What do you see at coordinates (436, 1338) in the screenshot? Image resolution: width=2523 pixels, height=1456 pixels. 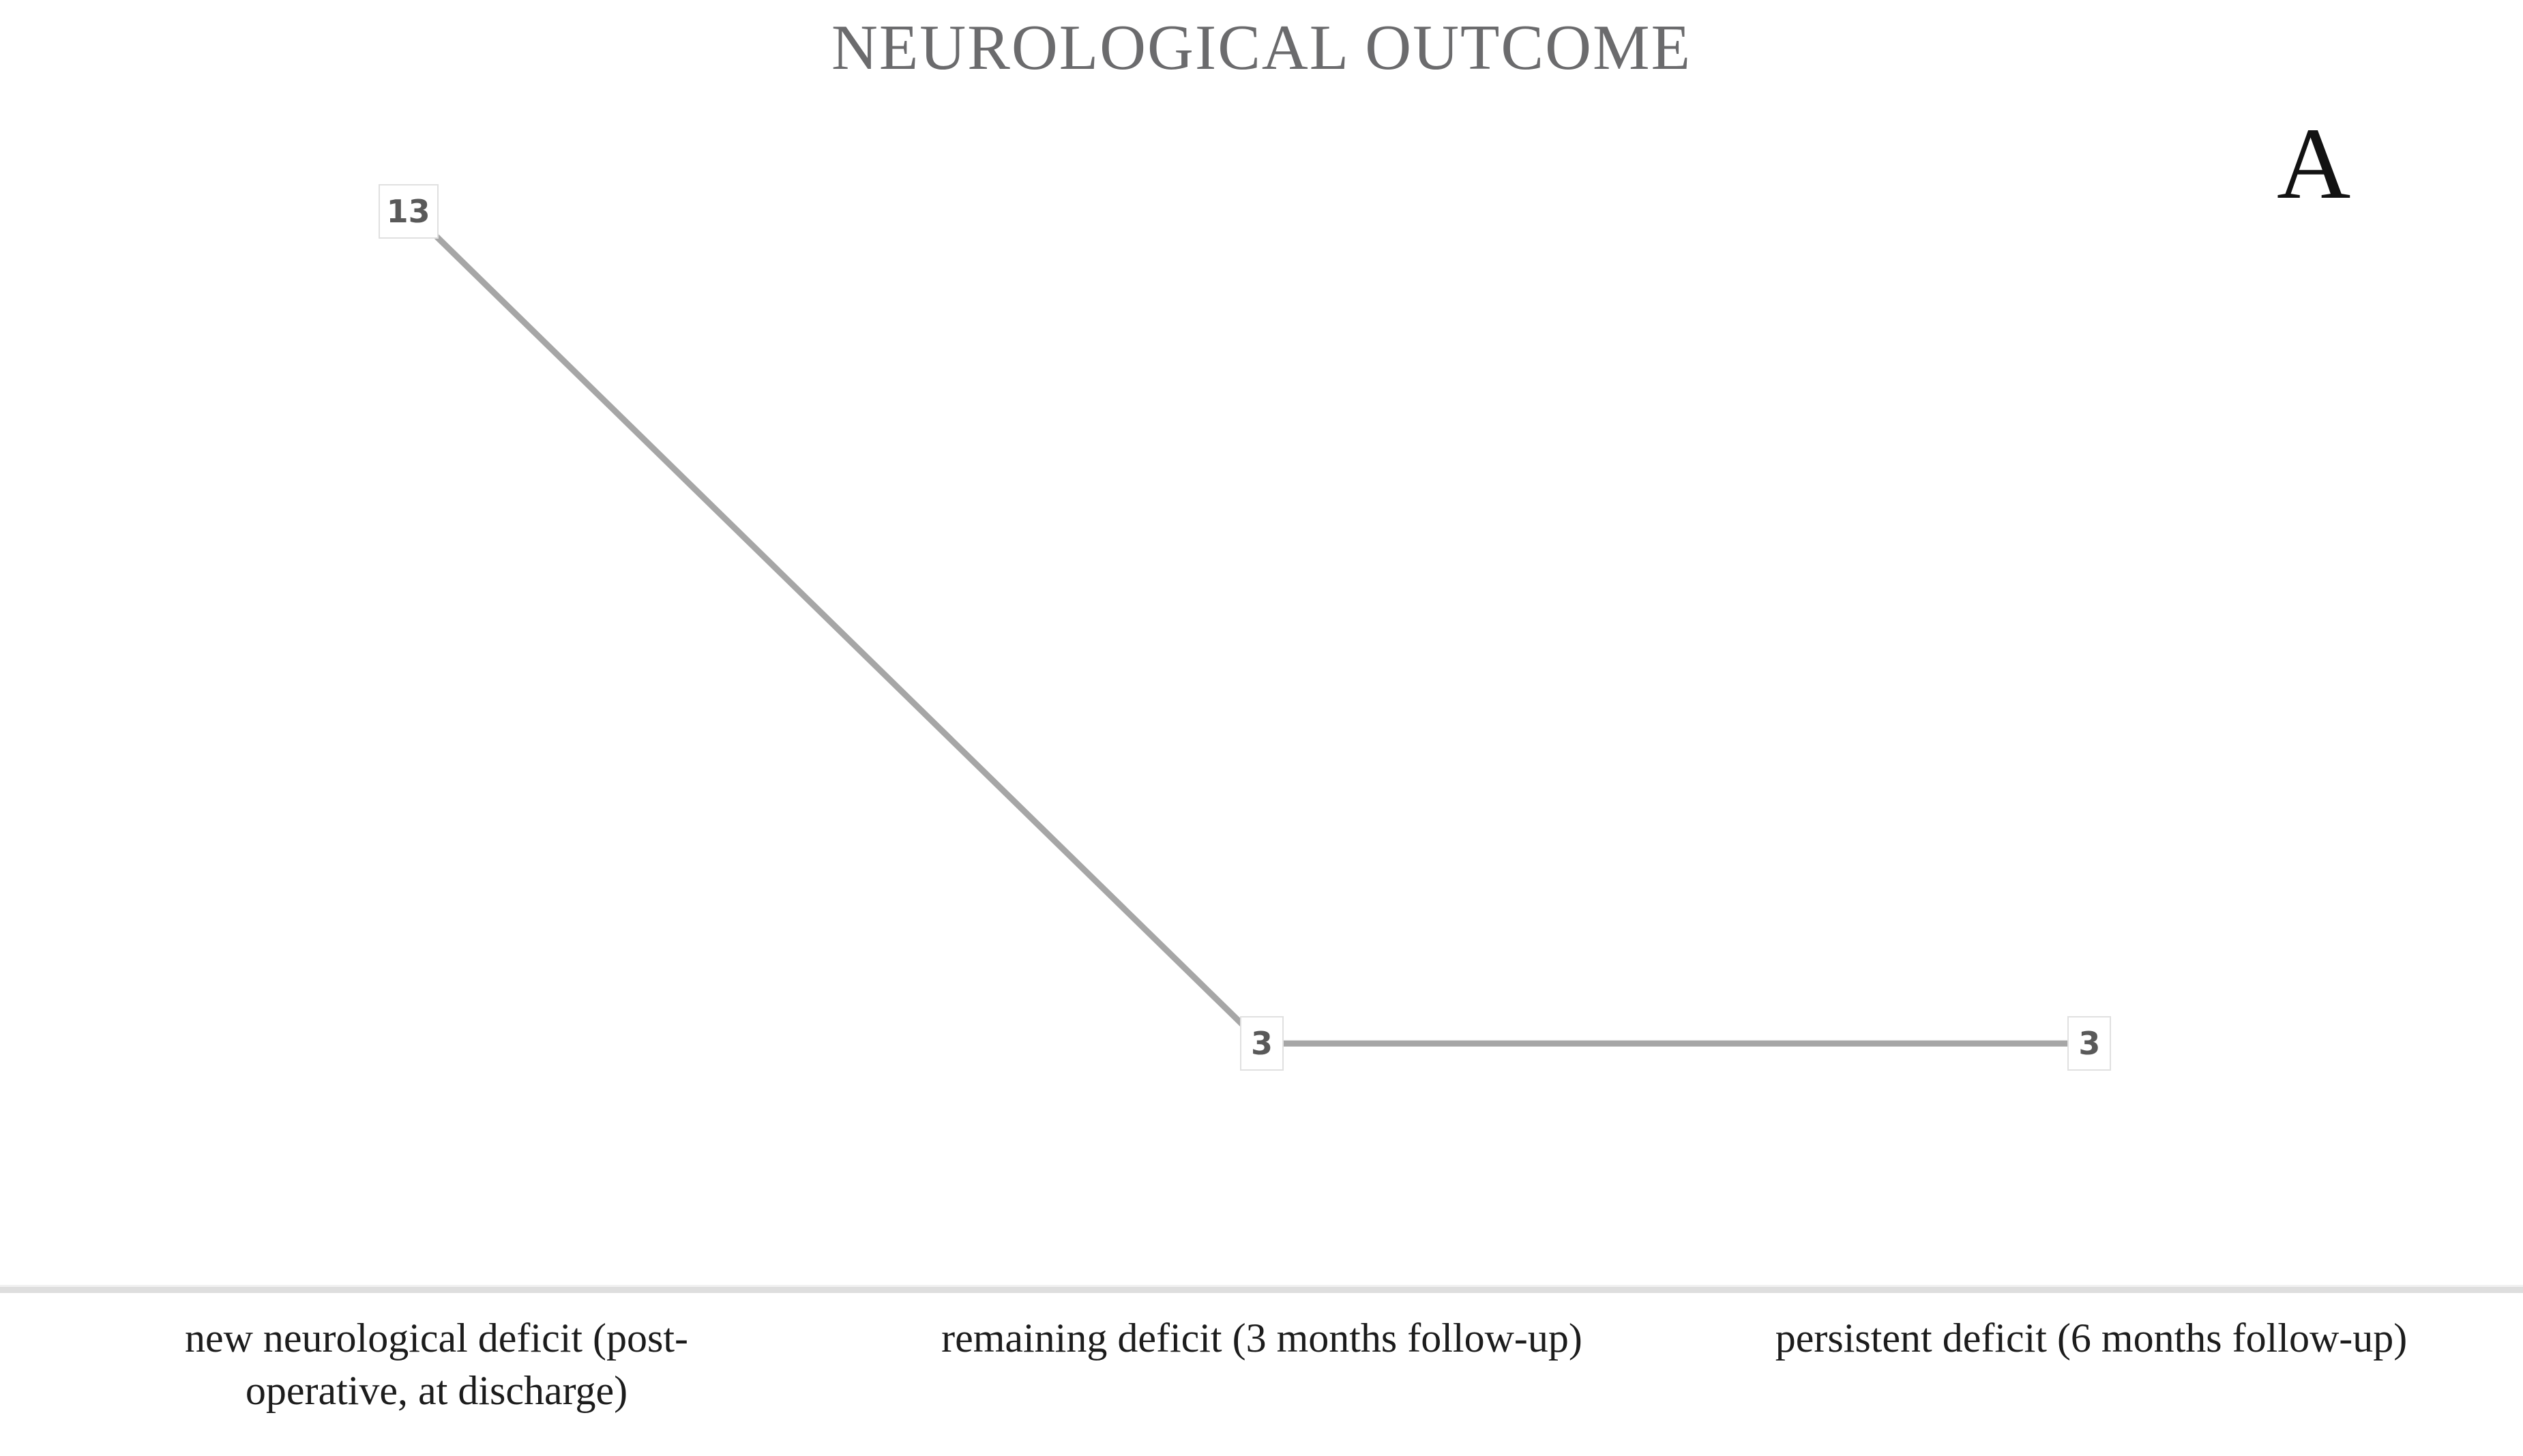 I see `category-label-line: new neurological deficit (post-` at bounding box center [436, 1338].